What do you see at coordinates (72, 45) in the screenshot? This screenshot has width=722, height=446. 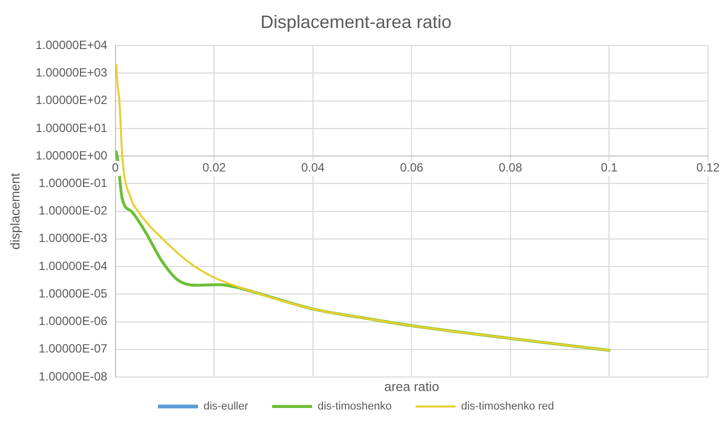 I see `y-tick-label: 1.00000E+04` at bounding box center [72, 45].